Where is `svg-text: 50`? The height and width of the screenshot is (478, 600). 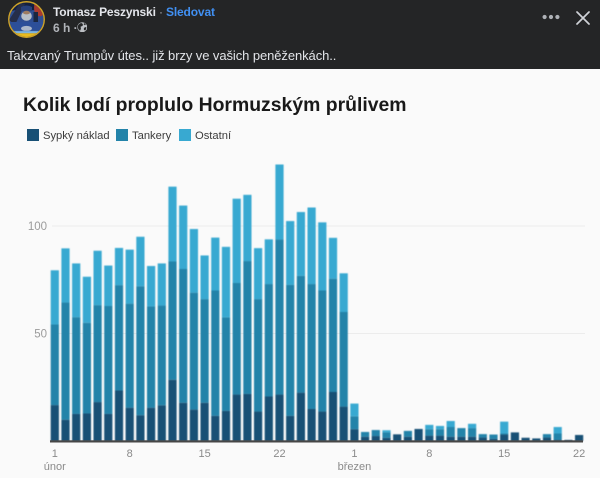
svg-text: 50 is located at coordinates (40, 335).